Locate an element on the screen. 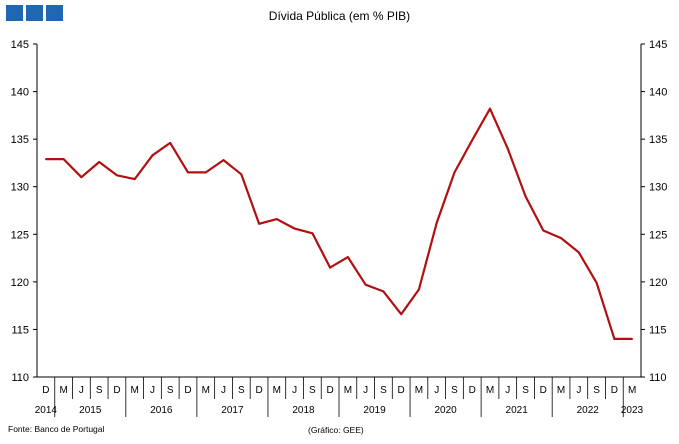  year-label: 2018 is located at coordinates (303, 410).